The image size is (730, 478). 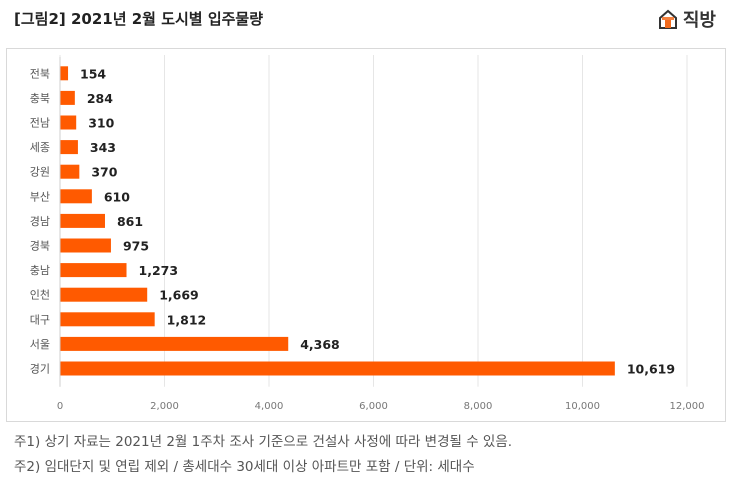 I want to click on category-label: 충남, so click(x=40, y=270).